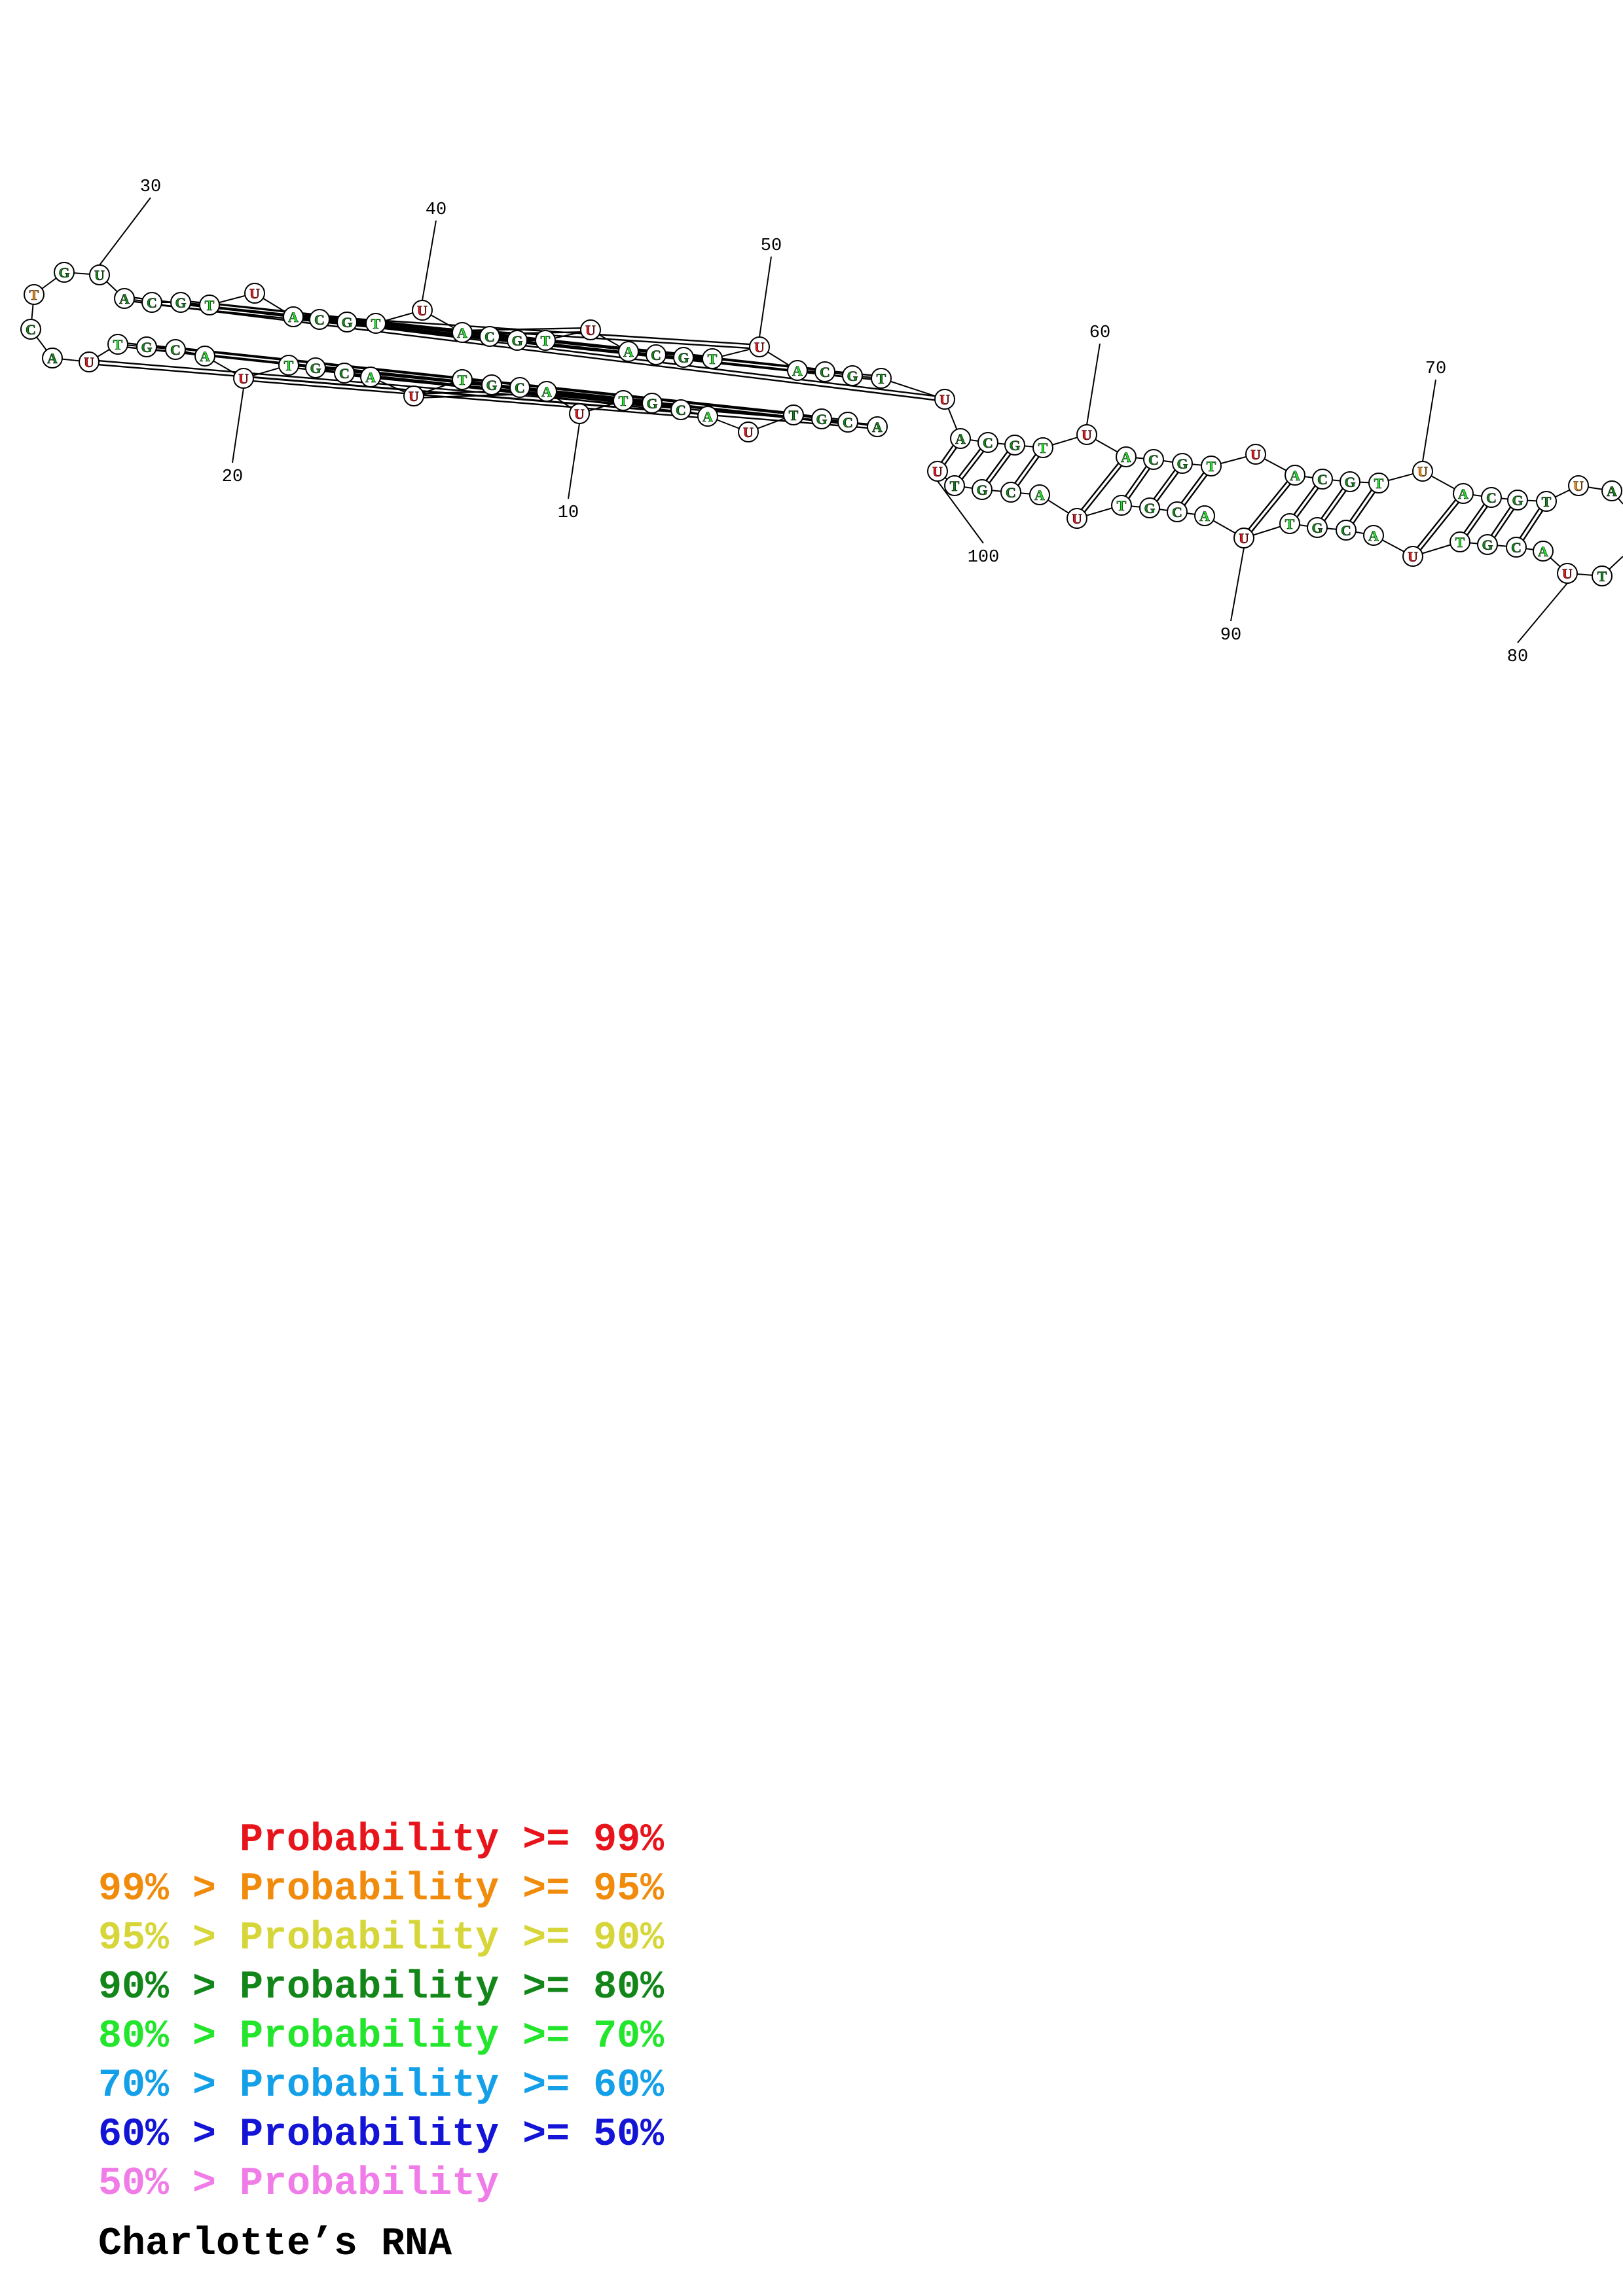  I want to click on legend-row: 70% > Probability >= 60%, so click(381, 2086).